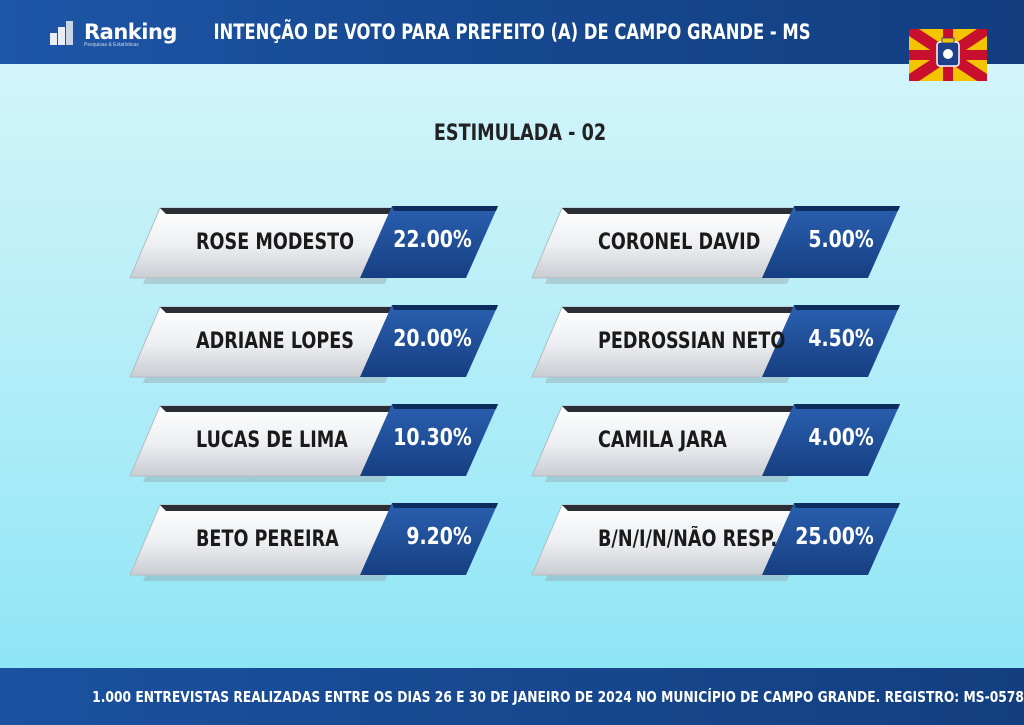 This screenshot has width=1024, height=725. I want to click on logo-subtext: Pesquisas & Estatísticas, so click(111, 45).